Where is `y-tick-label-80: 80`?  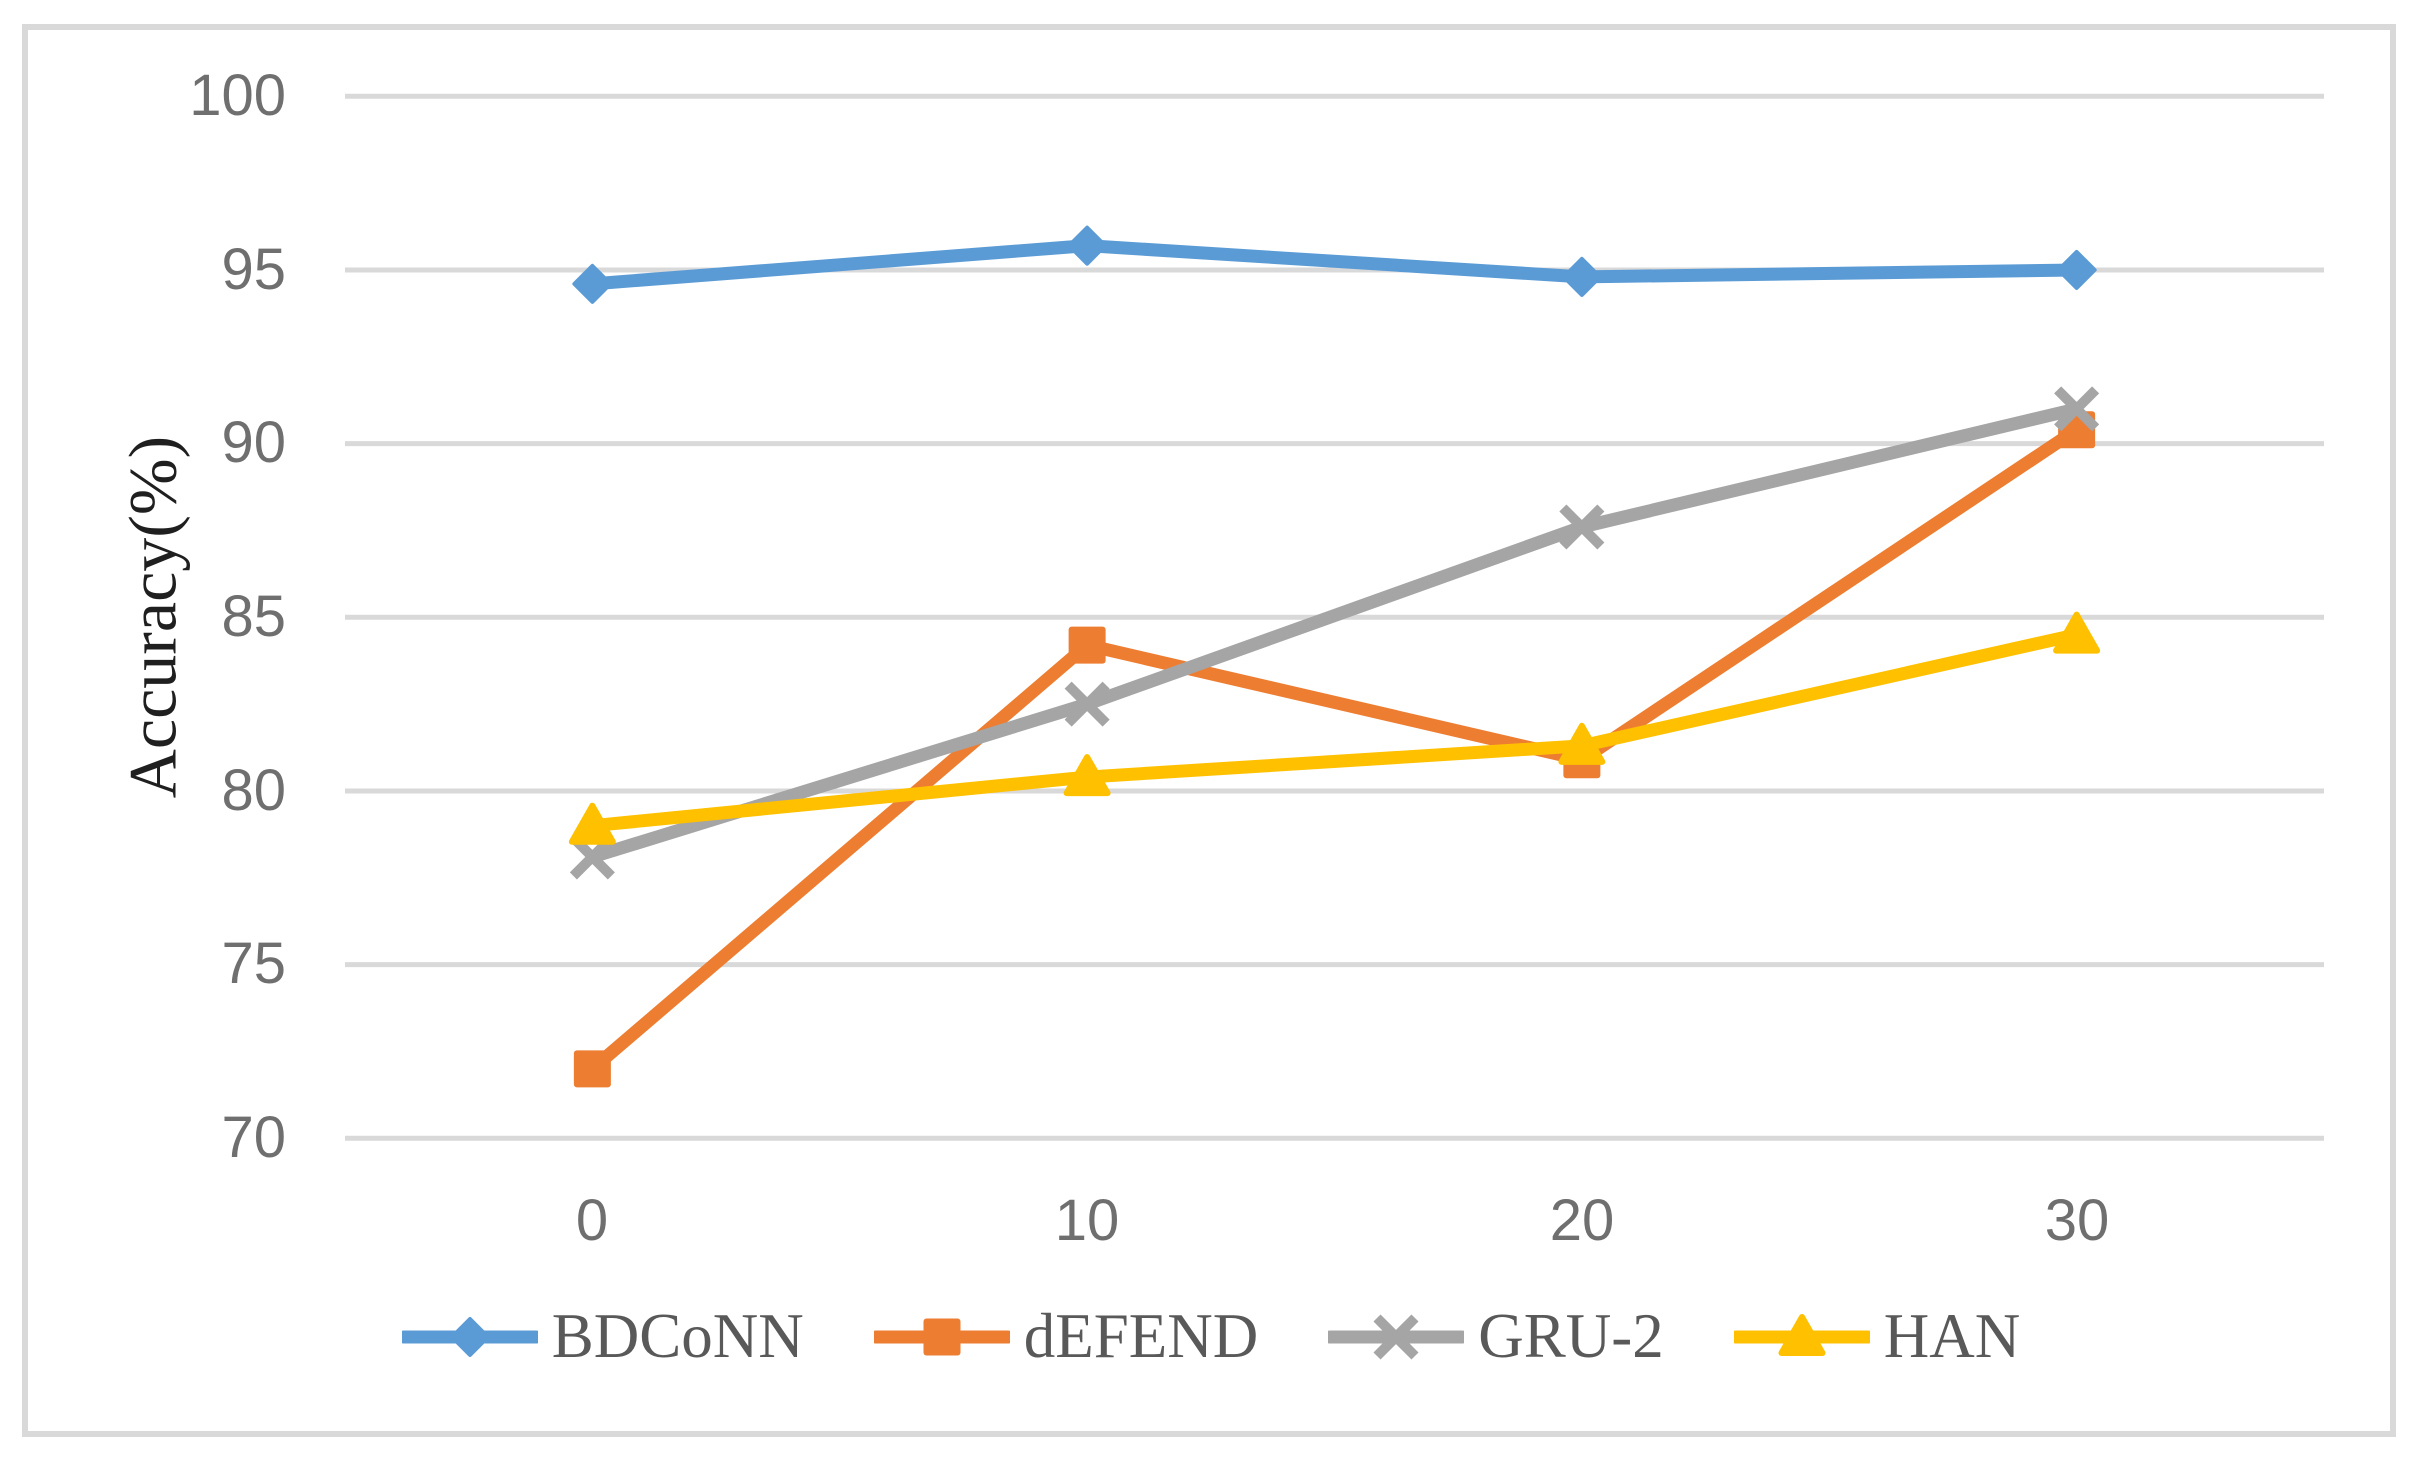 y-tick-label-80: 80 is located at coordinates (253, 790).